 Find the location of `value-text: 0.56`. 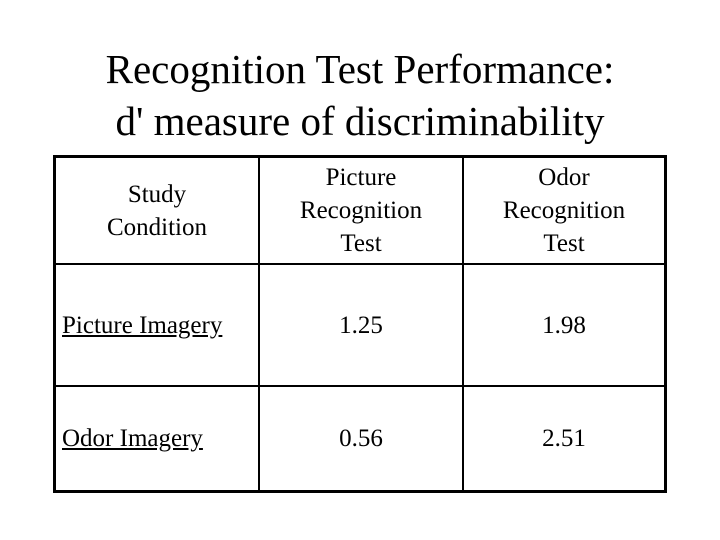

value-text: 0.56 is located at coordinates (361, 438).